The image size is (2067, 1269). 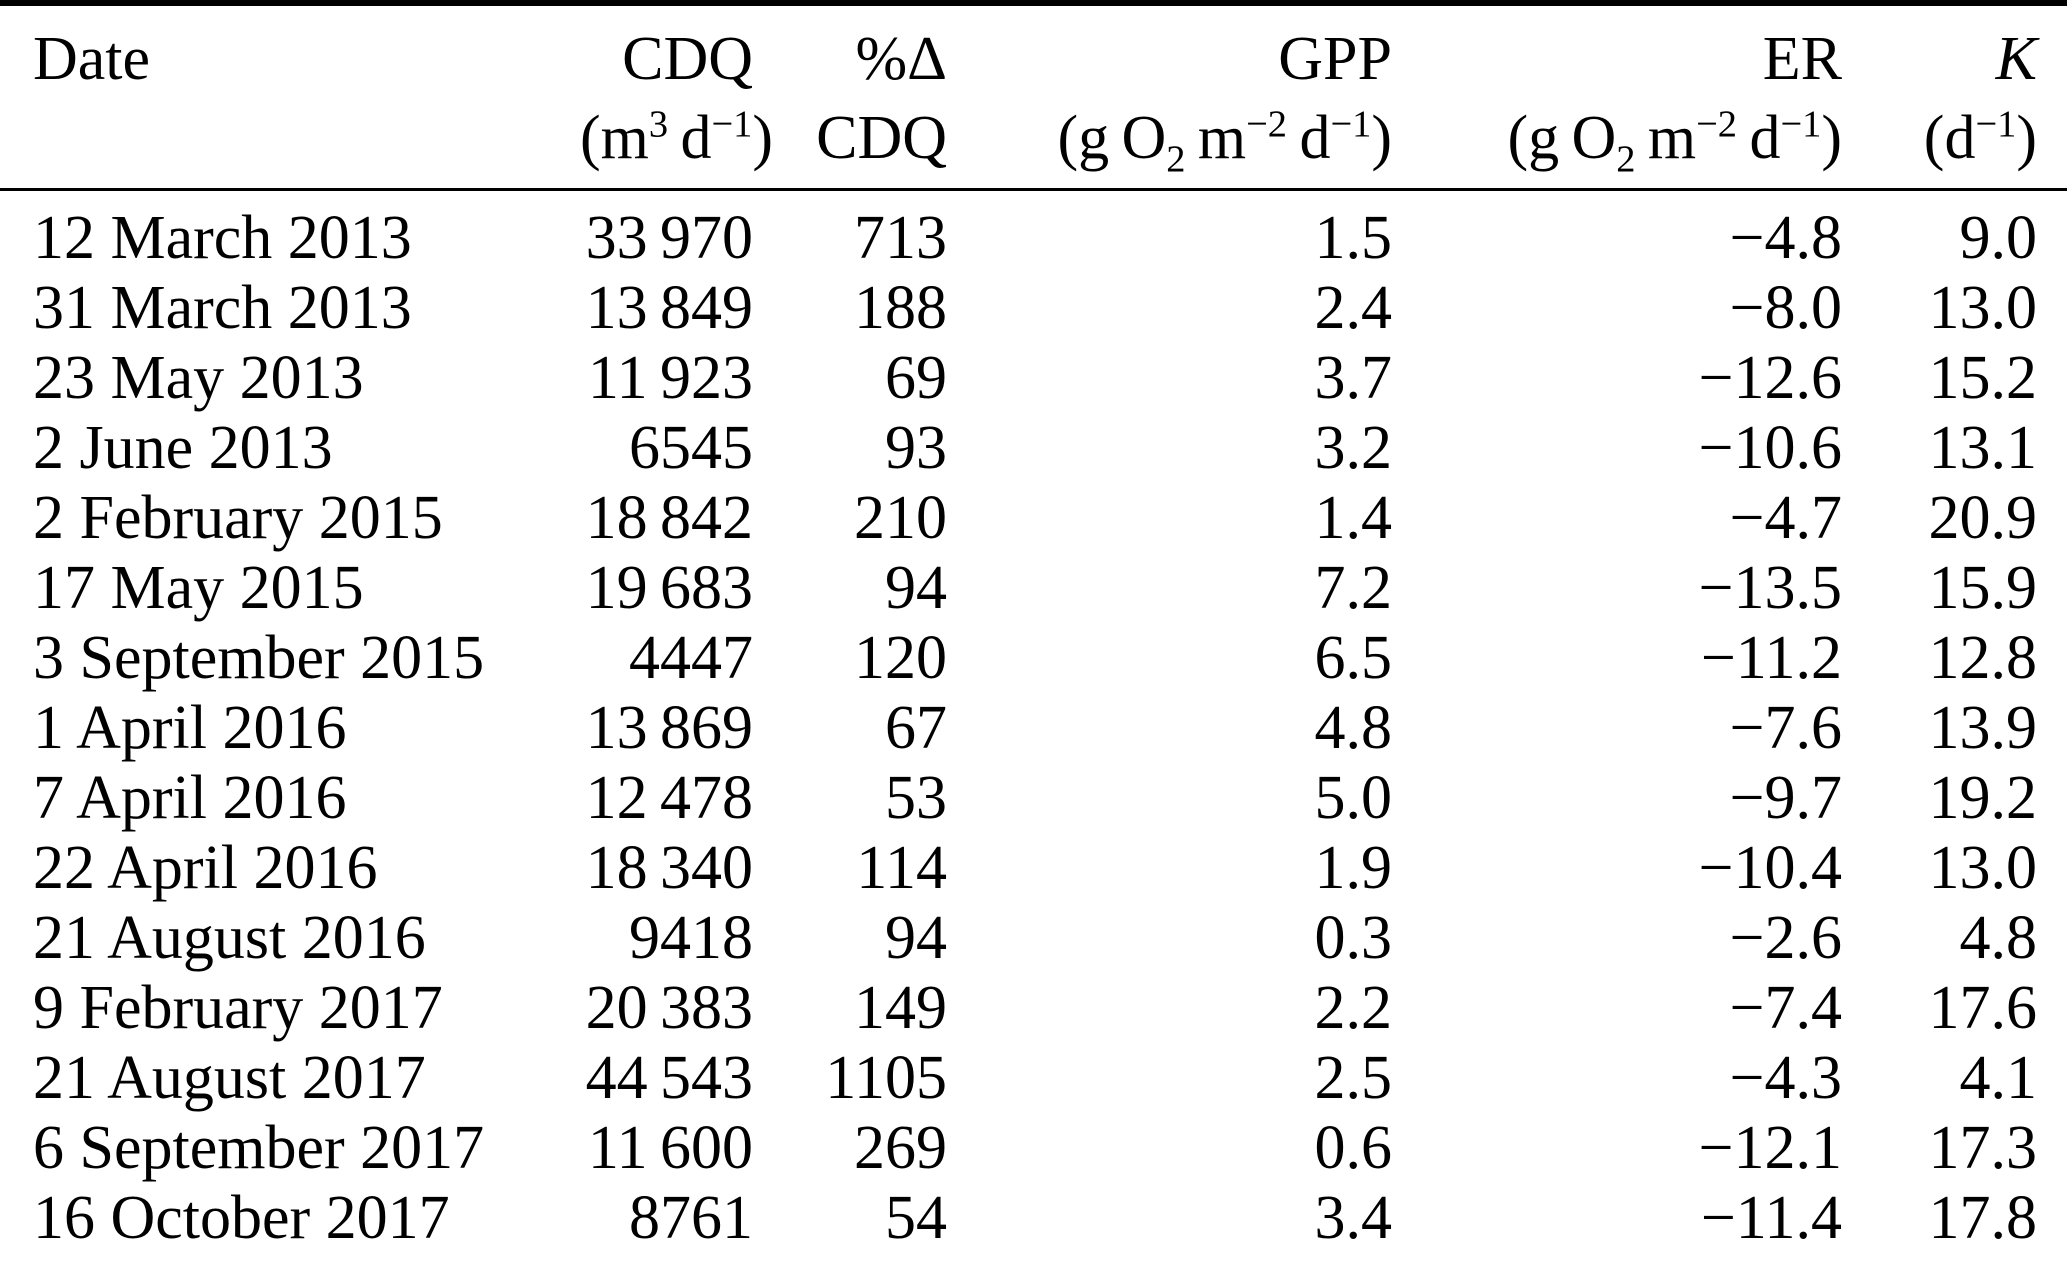 What do you see at coordinates (198, 378) in the screenshot?
I see `cell-date: 23 May 2013` at bounding box center [198, 378].